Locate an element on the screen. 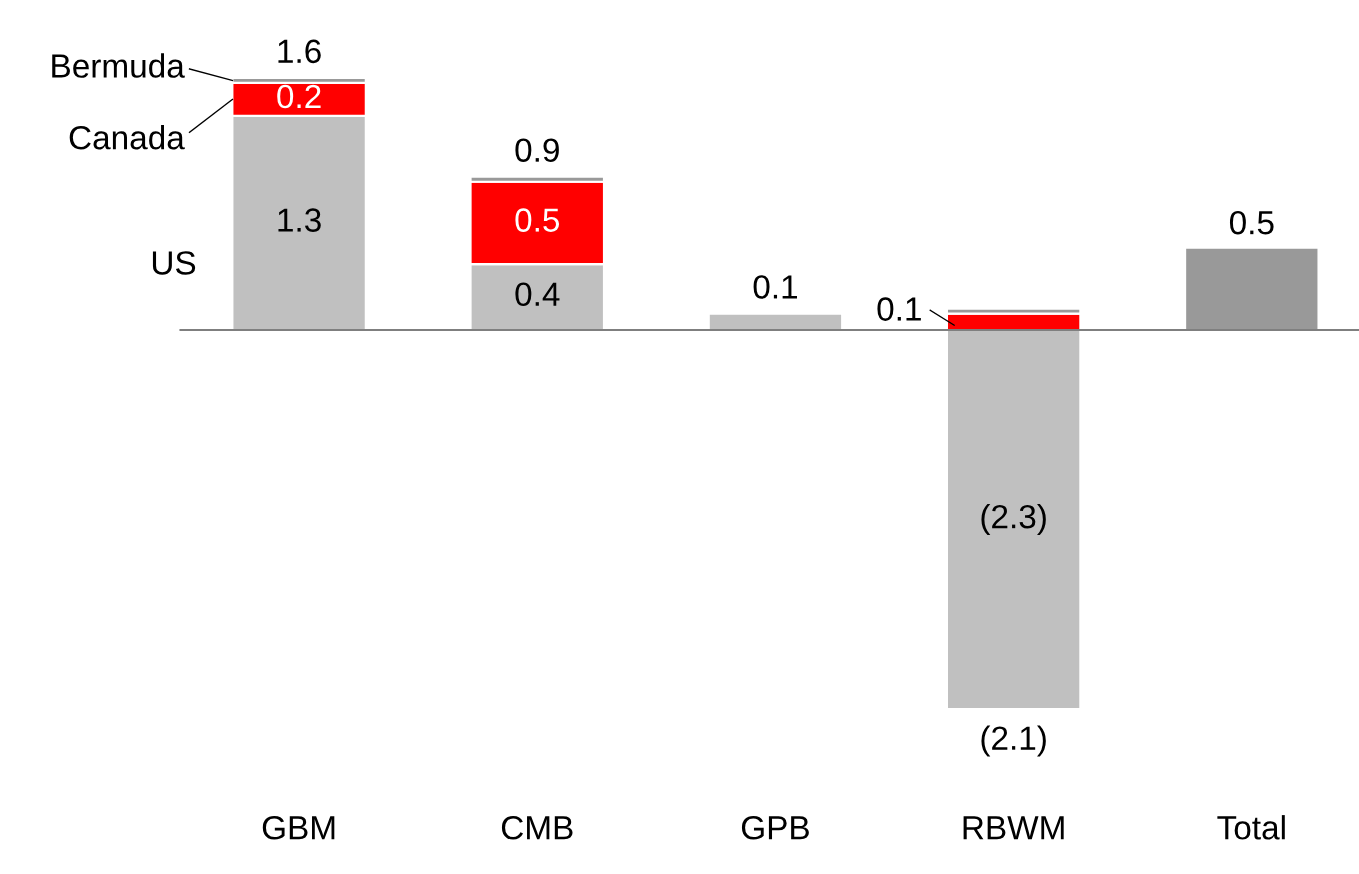  x-tick-label: Total is located at coordinates (1251, 827).